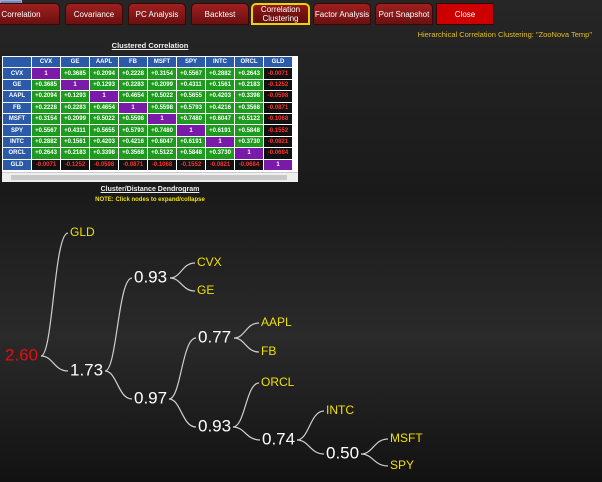 The height and width of the screenshot is (482, 602). What do you see at coordinates (75, 62) in the screenshot?
I see `column-header: GE` at bounding box center [75, 62].